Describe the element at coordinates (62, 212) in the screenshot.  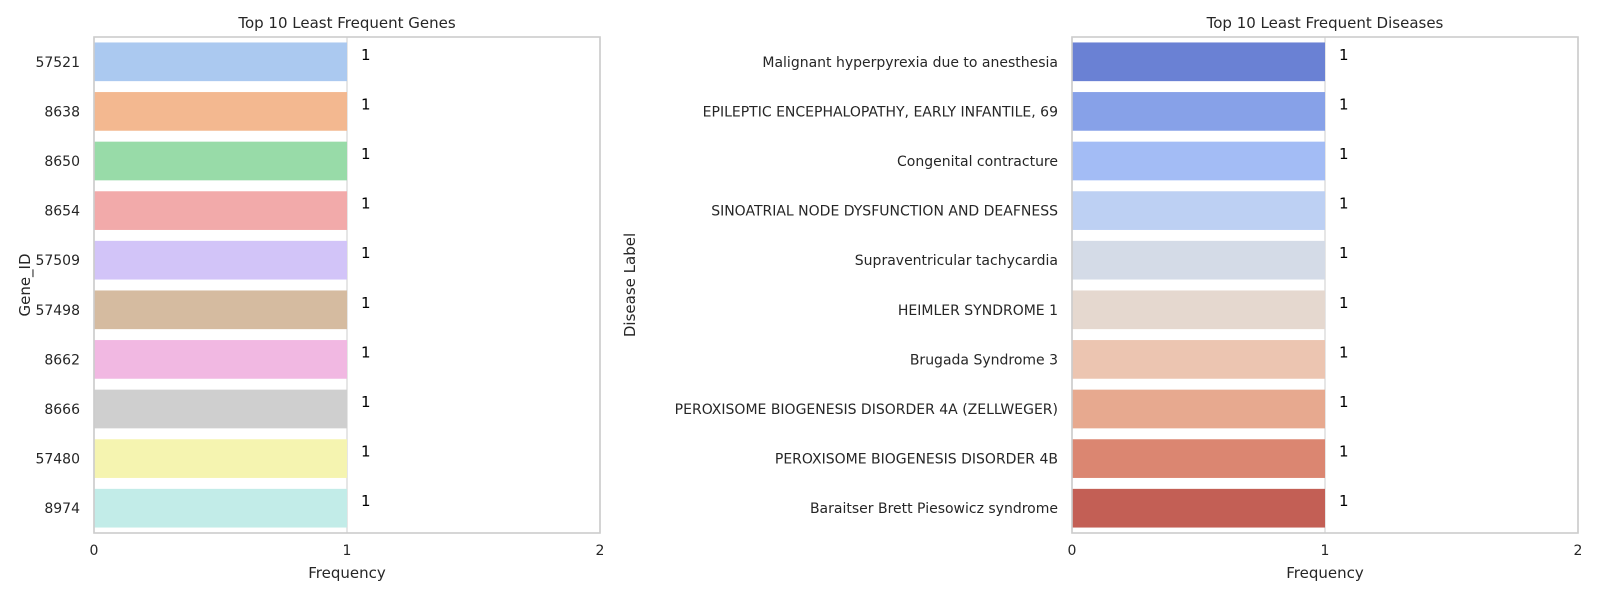
I see `genes-category-label: 8654` at that location.